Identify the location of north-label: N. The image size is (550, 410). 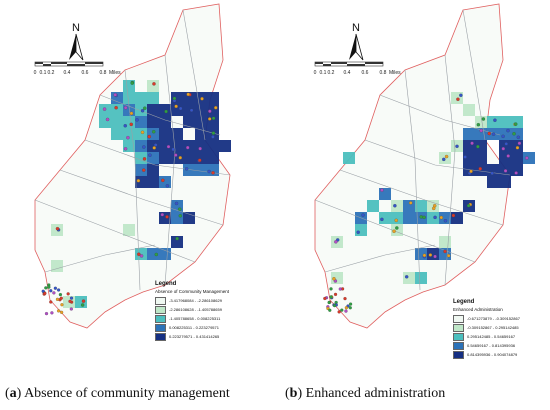
(76, 28).